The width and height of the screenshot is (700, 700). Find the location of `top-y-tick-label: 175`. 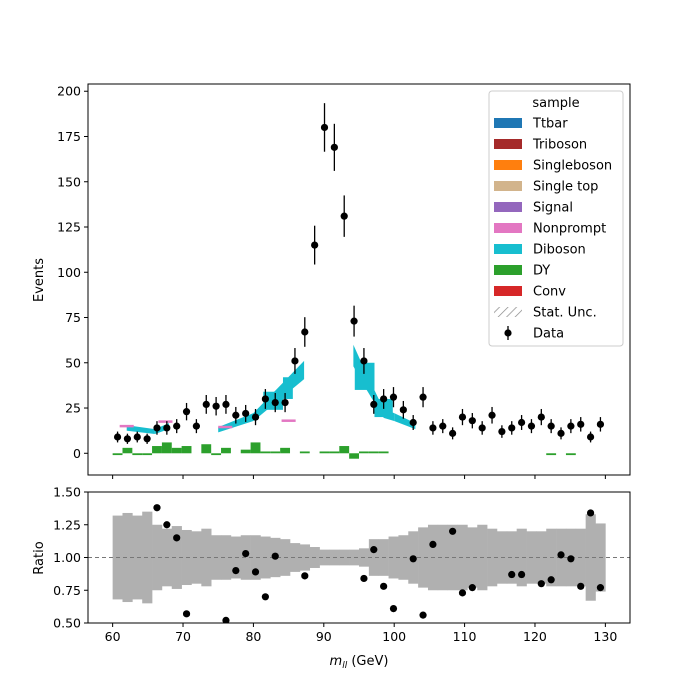

top-y-tick-label: 175 is located at coordinates (69, 136).